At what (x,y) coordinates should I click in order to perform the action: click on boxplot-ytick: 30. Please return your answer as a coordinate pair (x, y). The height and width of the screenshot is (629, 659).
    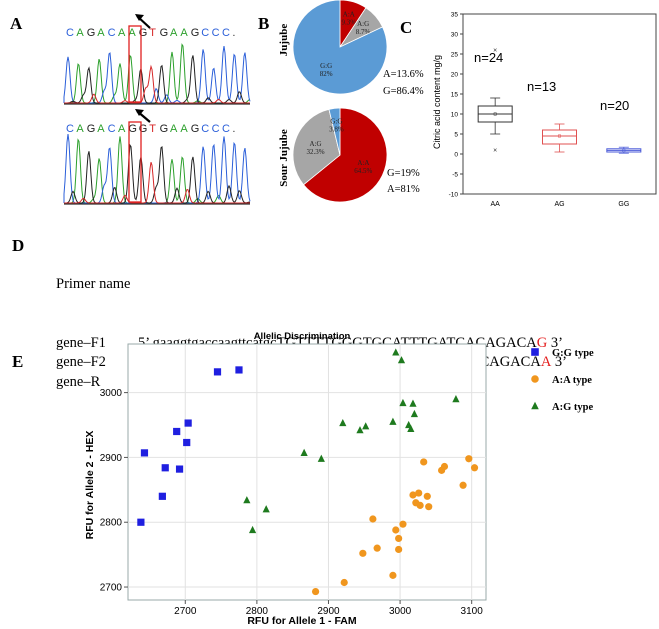
    Looking at the image, I should click on (455, 35).